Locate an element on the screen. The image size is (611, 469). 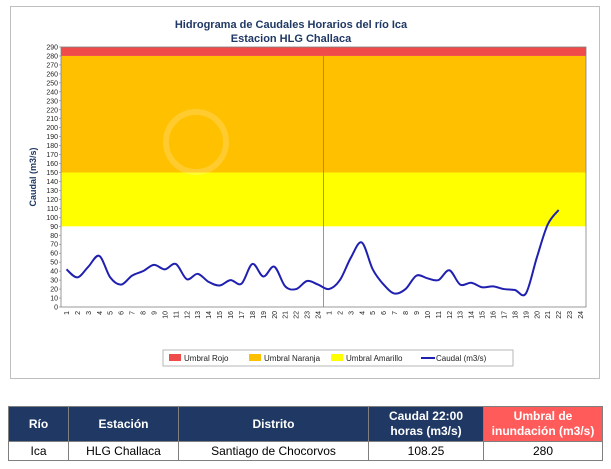
y-tick-label: 250 is located at coordinates (52, 83).